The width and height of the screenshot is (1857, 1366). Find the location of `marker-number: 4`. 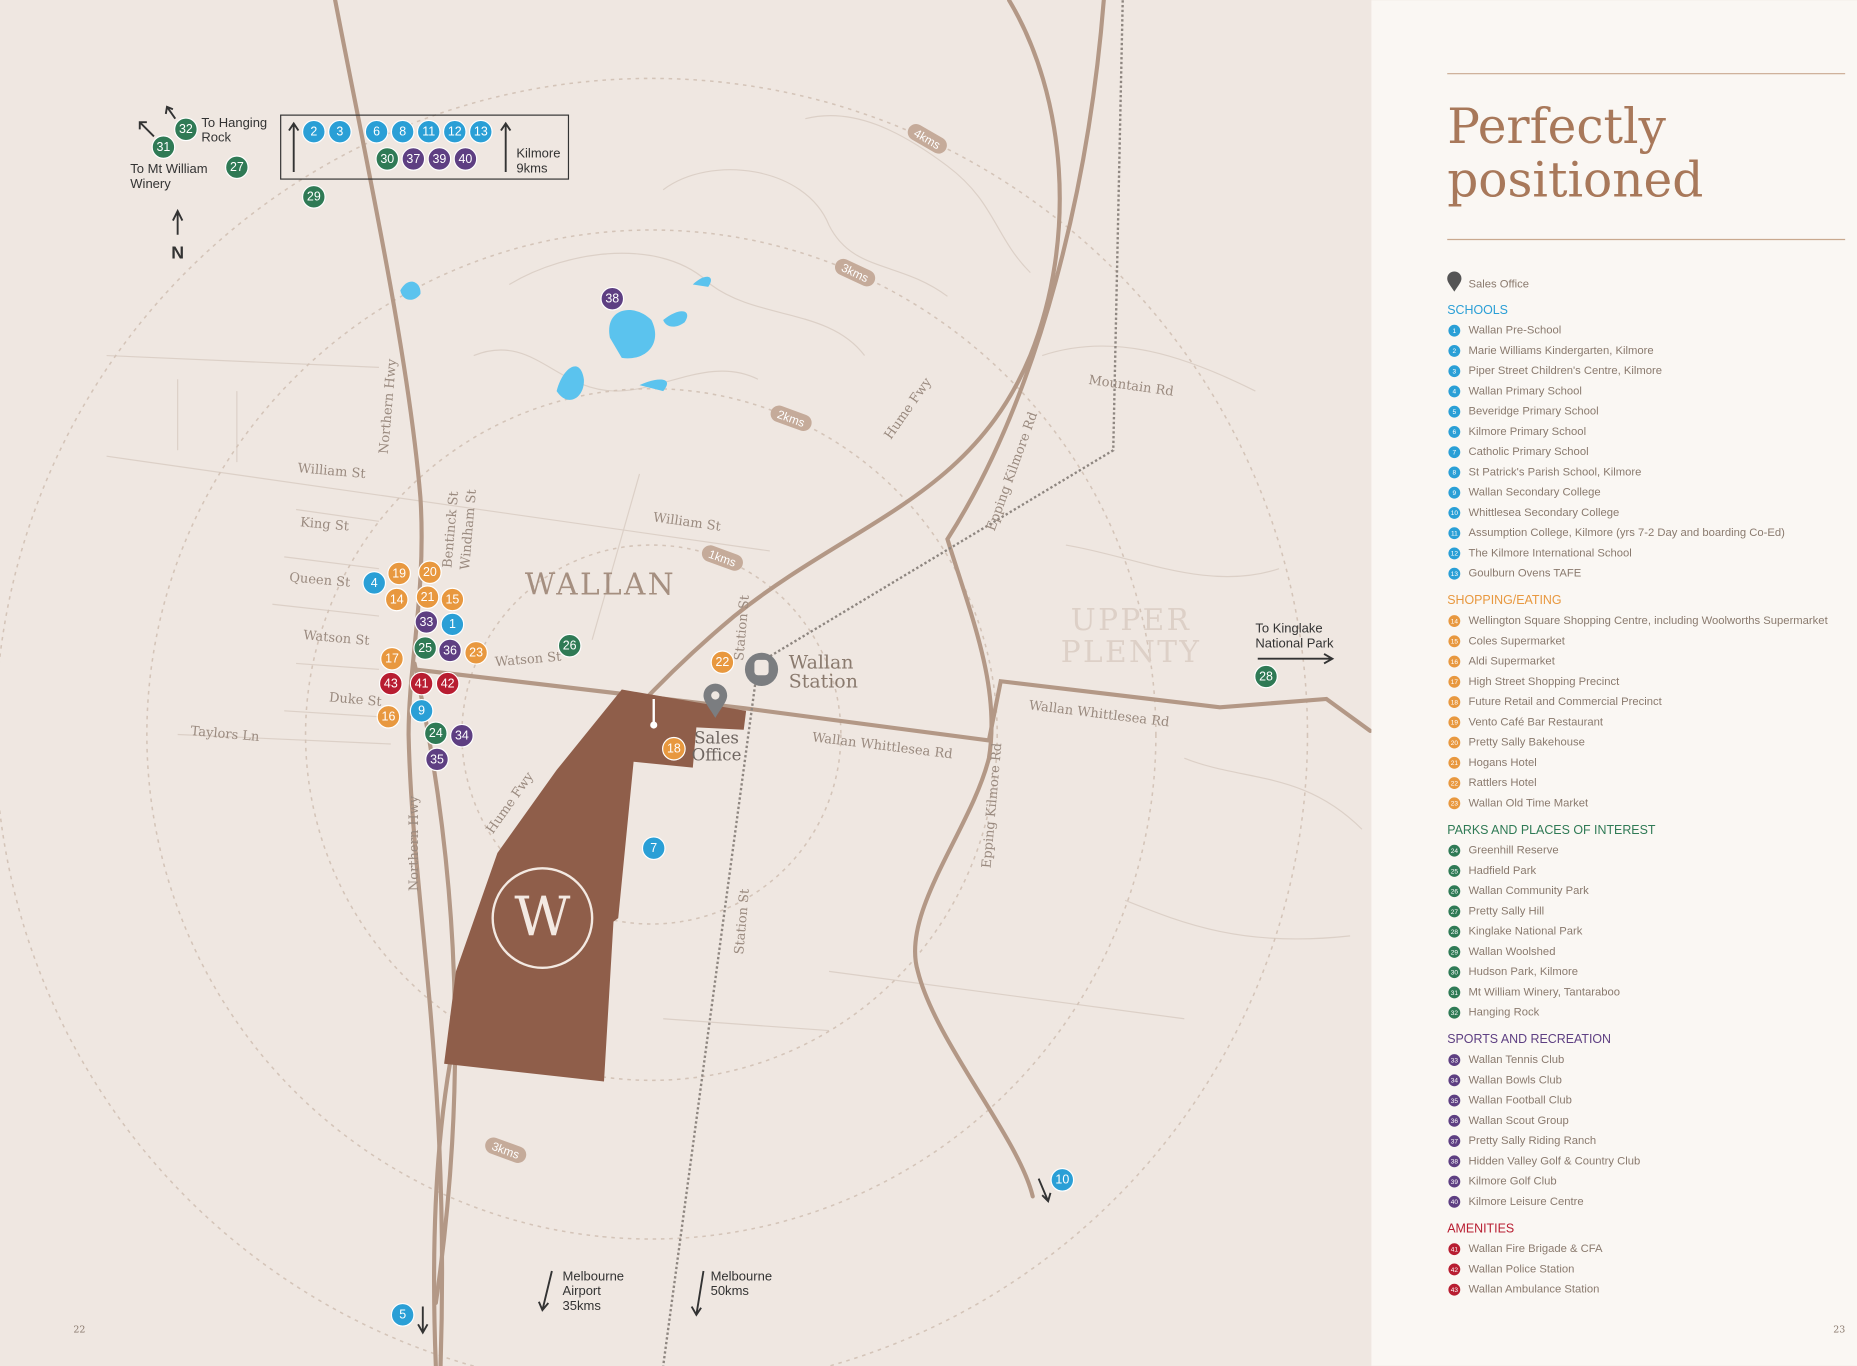

marker-number: 4 is located at coordinates (374, 583).